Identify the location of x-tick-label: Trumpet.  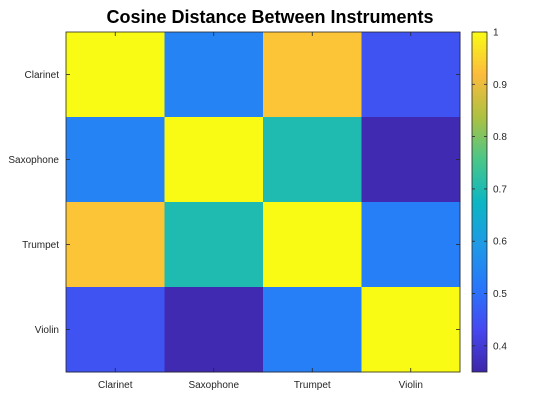
(312, 385).